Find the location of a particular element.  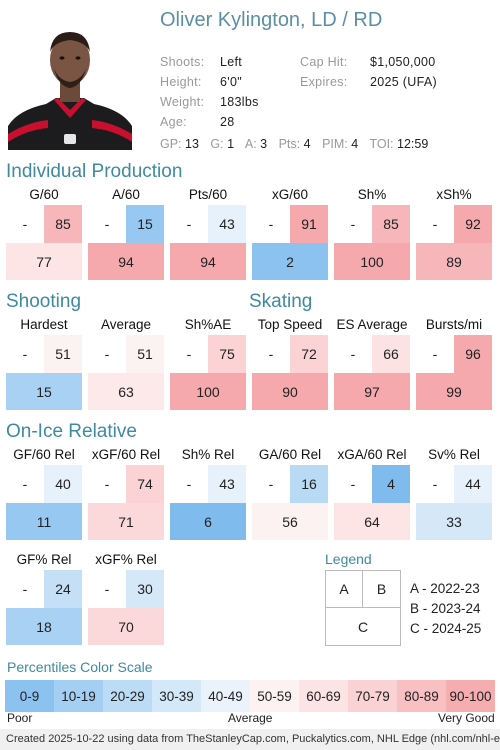

season-b-value: 75 is located at coordinates (227, 354).